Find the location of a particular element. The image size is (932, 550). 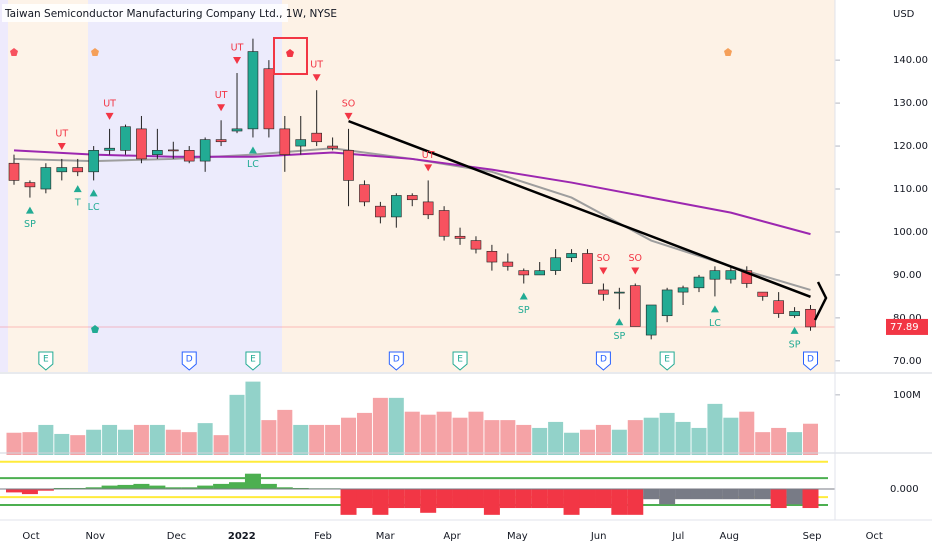

highlight-box is located at coordinates (290, 56).